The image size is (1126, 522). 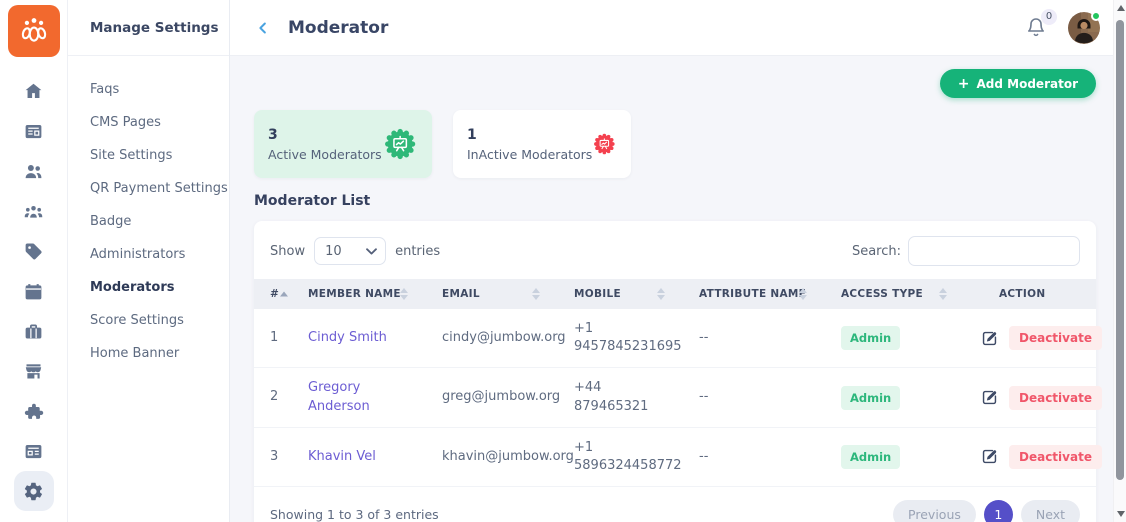 What do you see at coordinates (1032, 294) in the screenshot?
I see `header-action: ACTION` at bounding box center [1032, 294].